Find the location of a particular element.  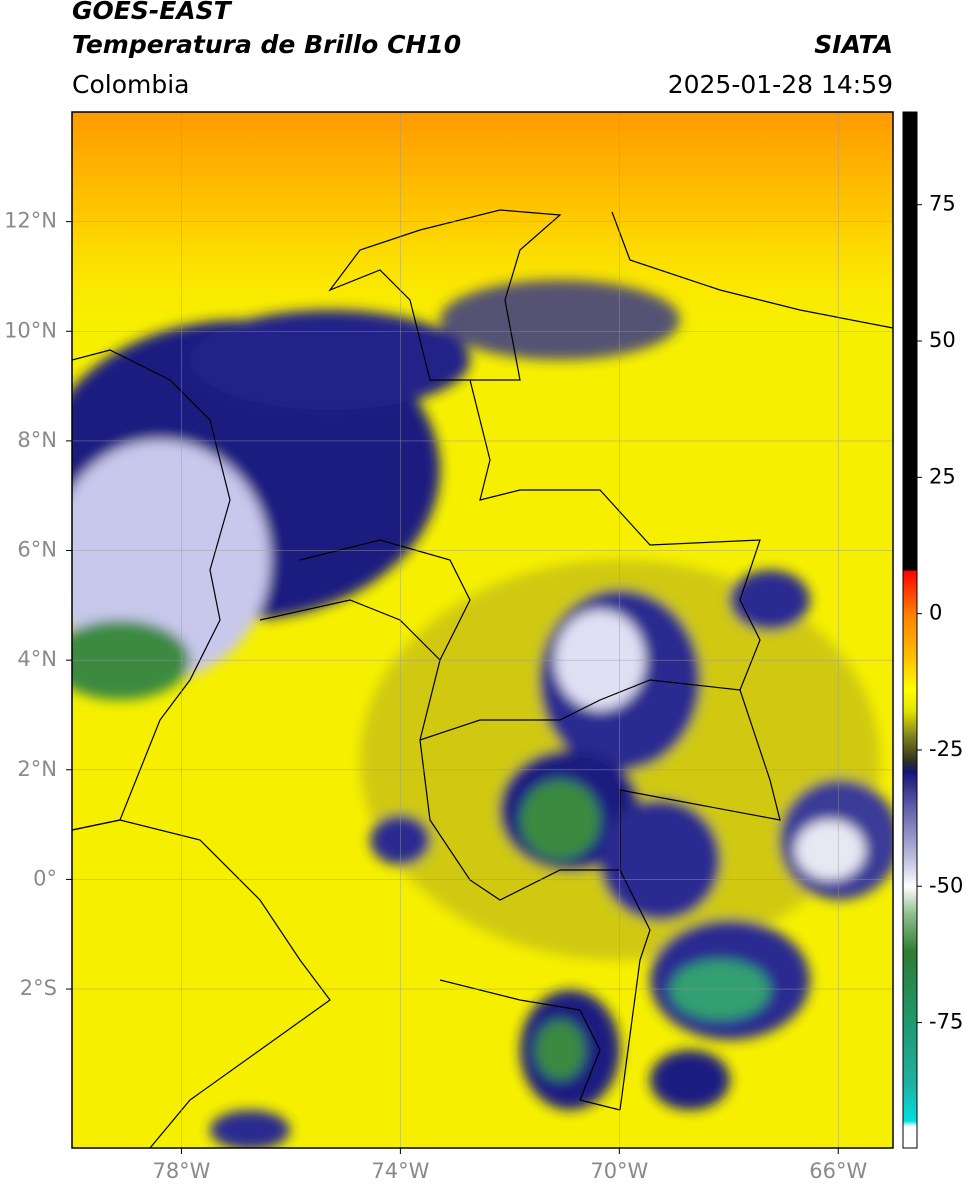

x-tick-label: 66°W is located at coordinates (838, 1171).